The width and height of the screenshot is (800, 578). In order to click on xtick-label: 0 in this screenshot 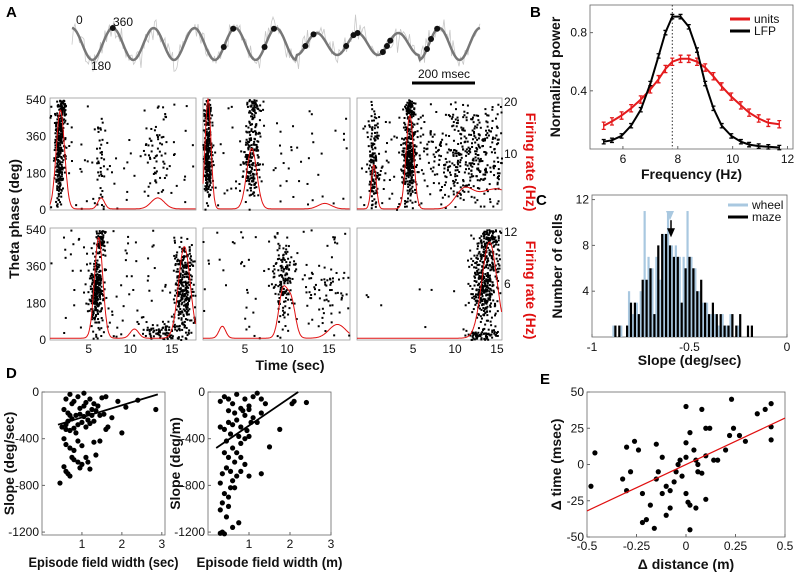, I will do `click(686, 546)`.